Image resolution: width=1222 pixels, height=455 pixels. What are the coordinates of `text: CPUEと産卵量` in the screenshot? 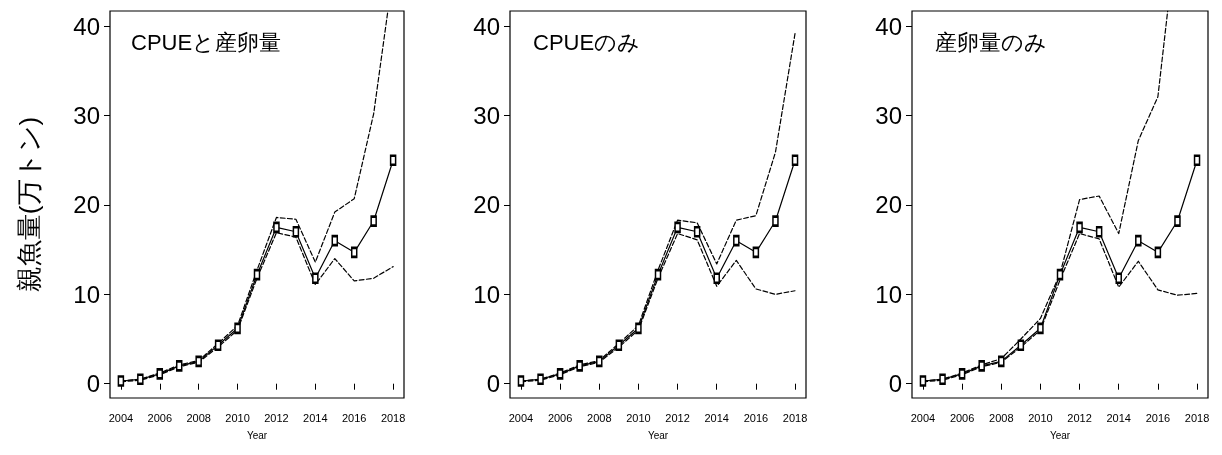 It's located at (206, 42).